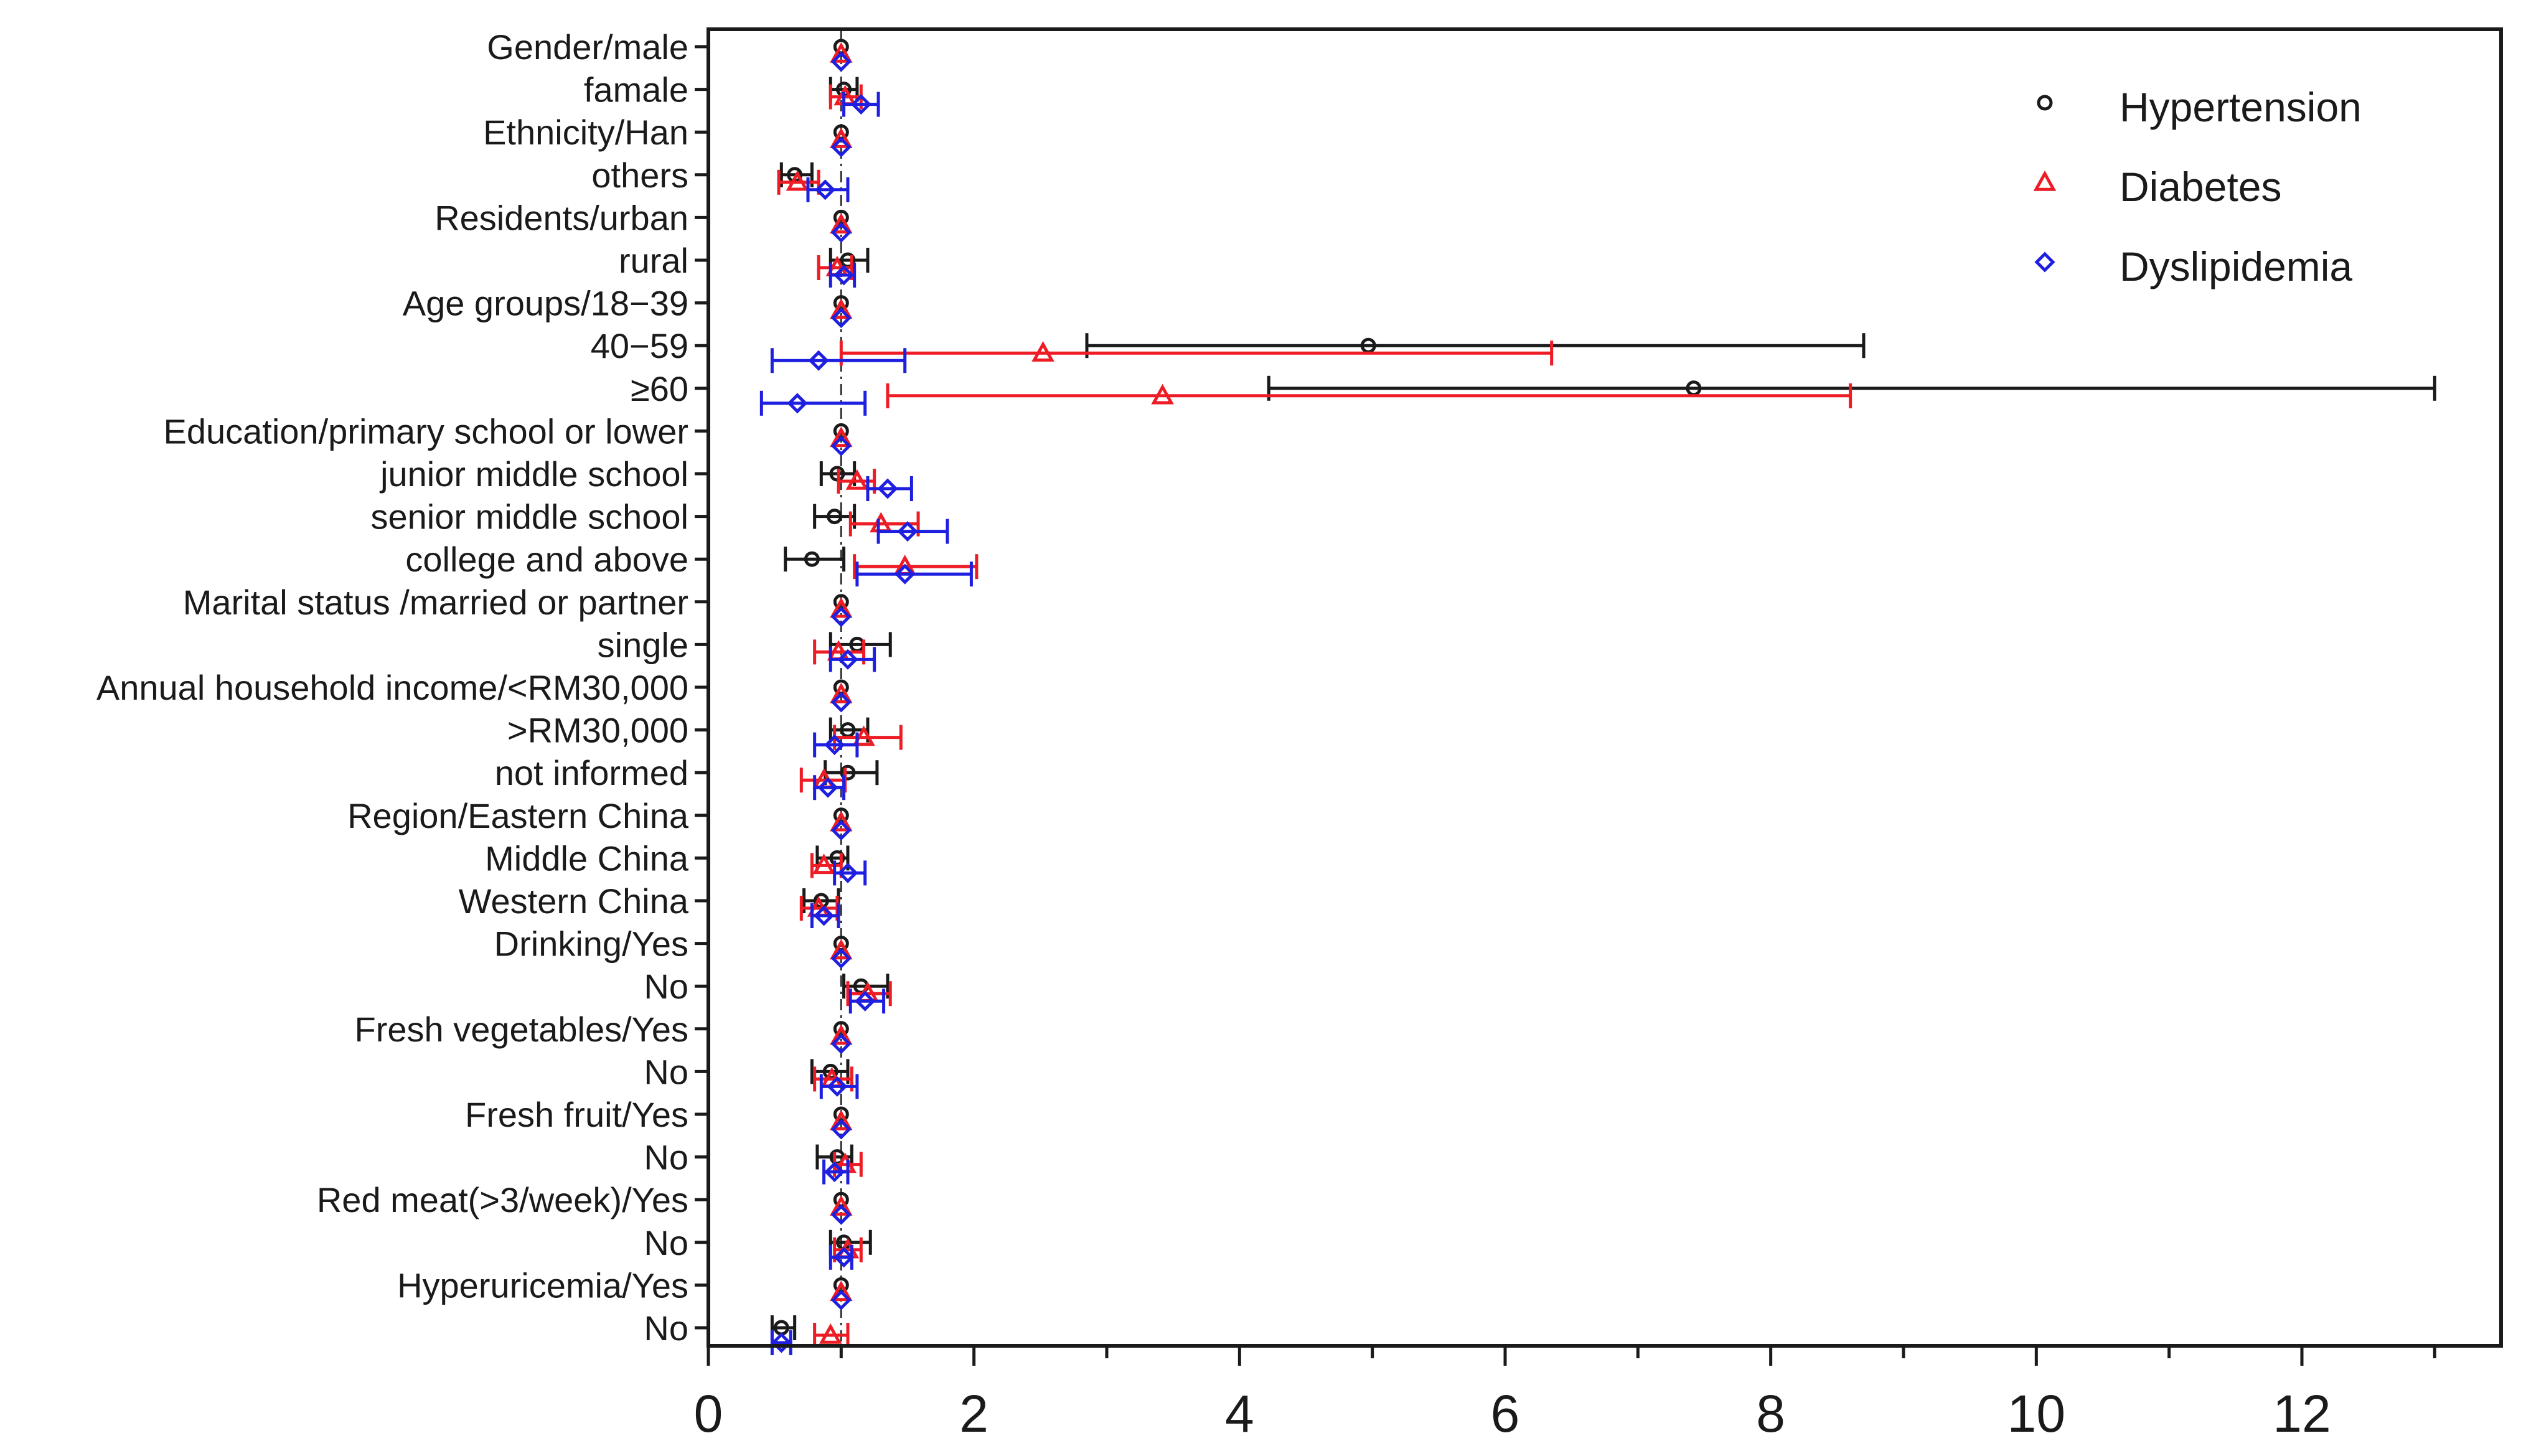 The height and width of the screenshot is (1456, 2521). What do you see at coordinates (576, 1114) in the screenshot?
I see `category-label: Fresh fruit/Yes` at bounding box center [576, 1114].